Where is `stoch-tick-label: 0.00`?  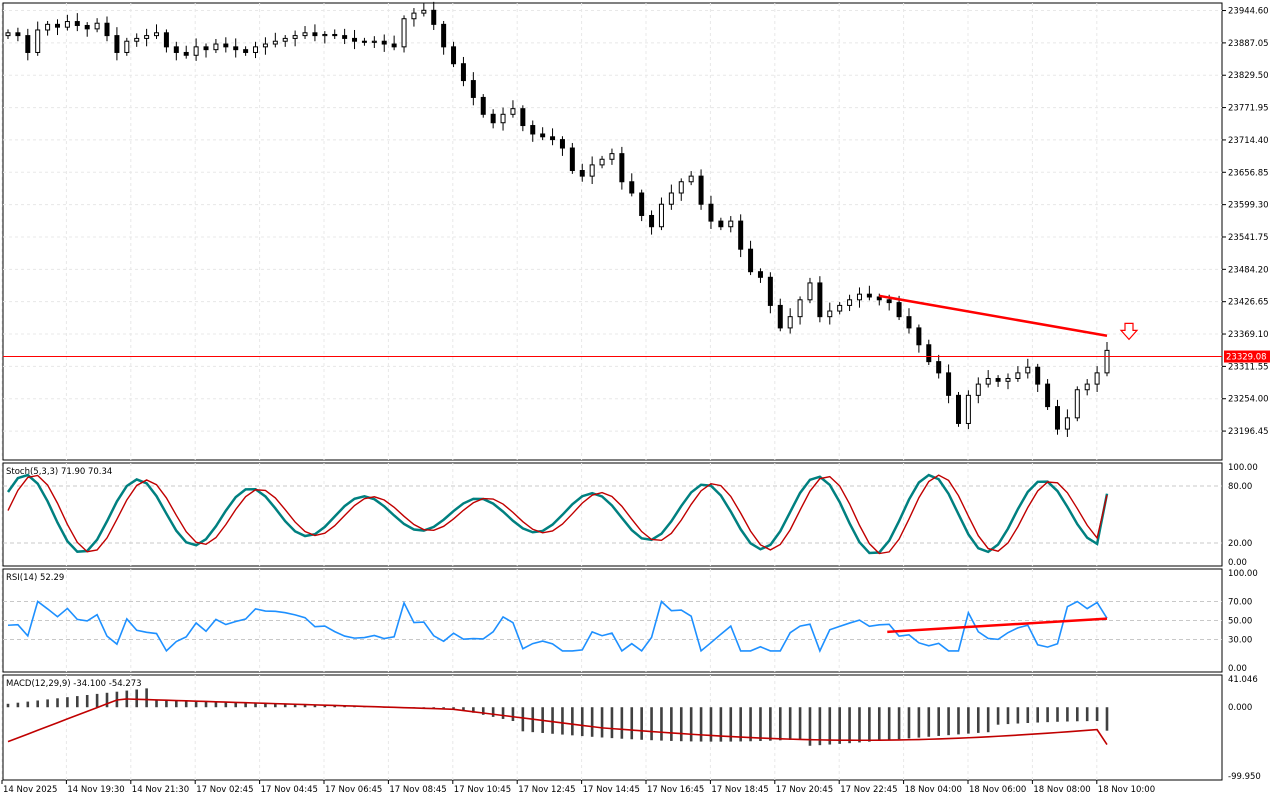 stoch-tick-label: 0.00 is located at coordinates (1237, 563).